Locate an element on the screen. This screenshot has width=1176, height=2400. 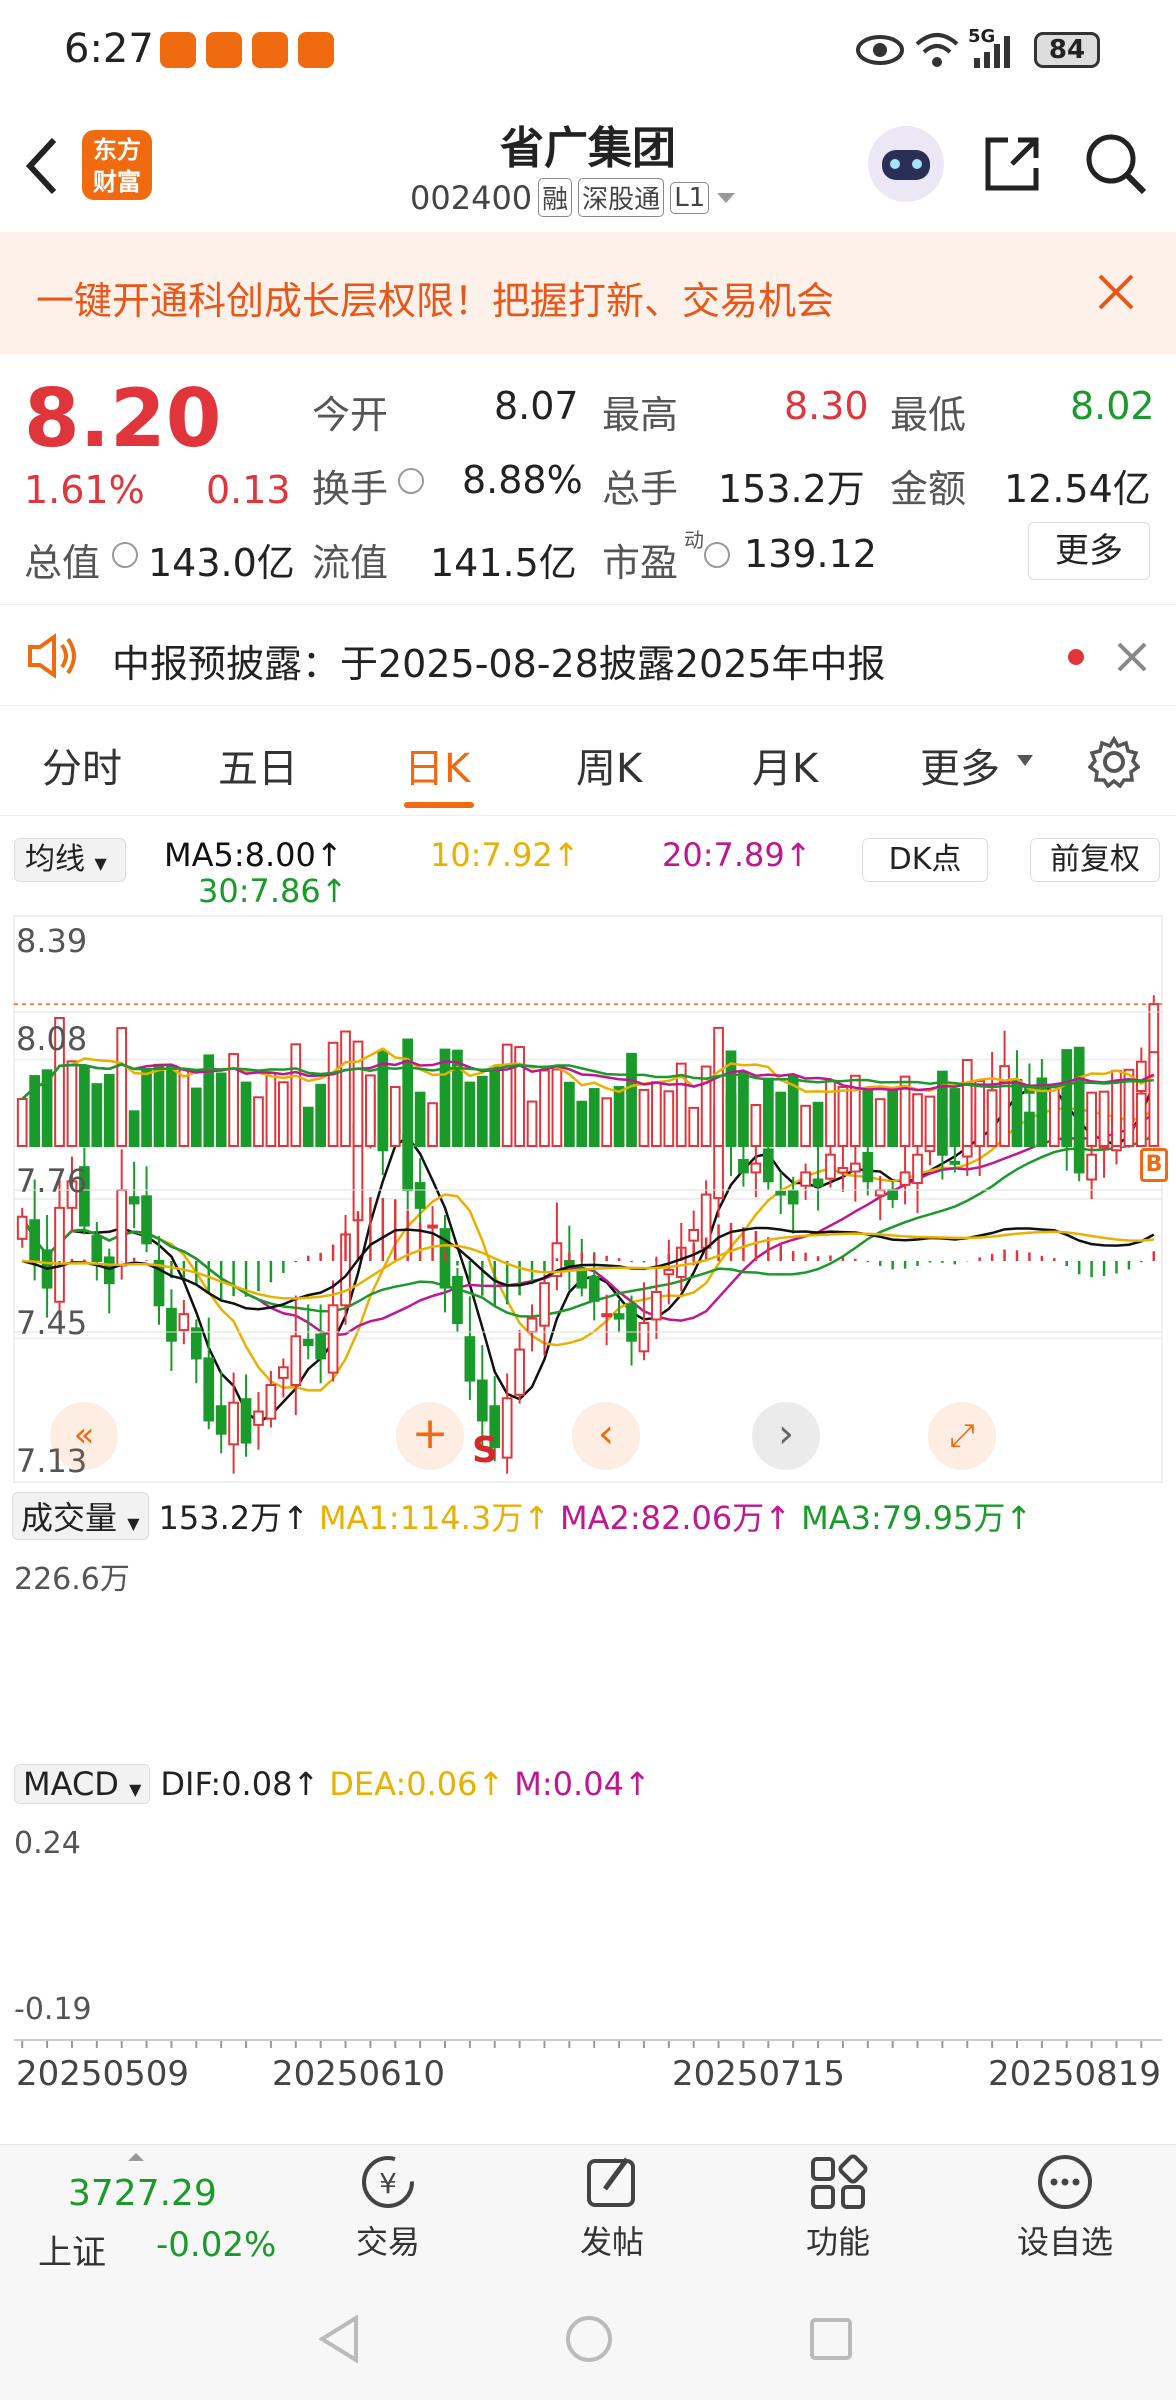
chevron-down-icon is located at coordinates (726, 198).